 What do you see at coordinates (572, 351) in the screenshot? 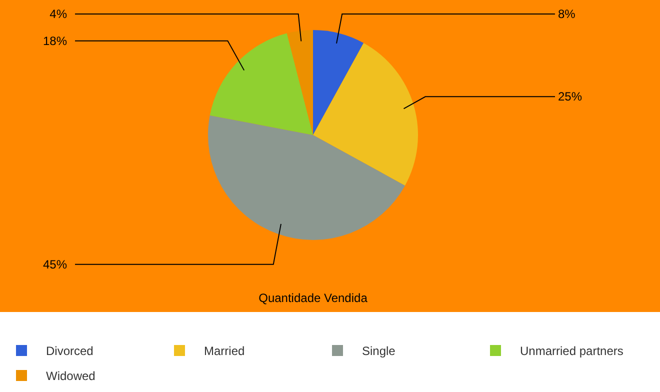
I see `legend-label: Unmarried partners` at bounding box center [572, 351].